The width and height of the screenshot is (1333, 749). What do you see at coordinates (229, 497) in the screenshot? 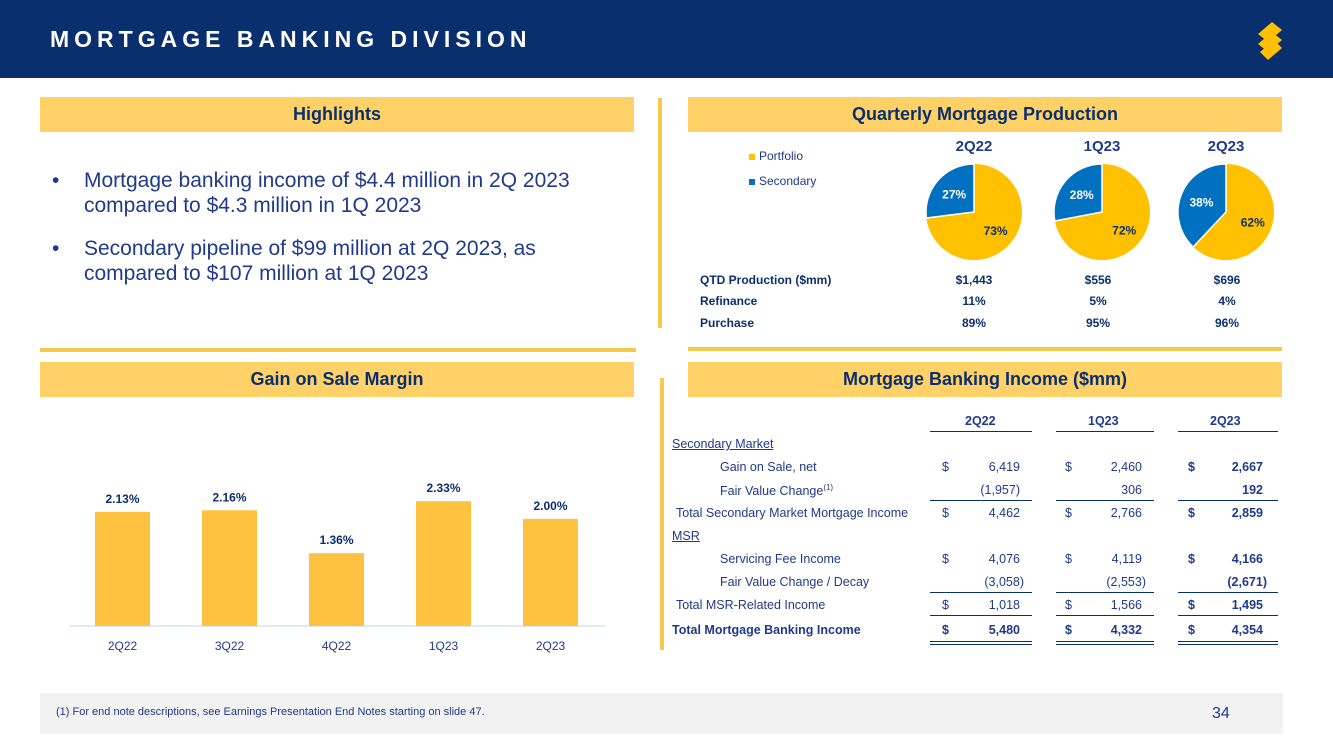
I see `bar-value-label: 2.16%` at bounding box center [229, 497].